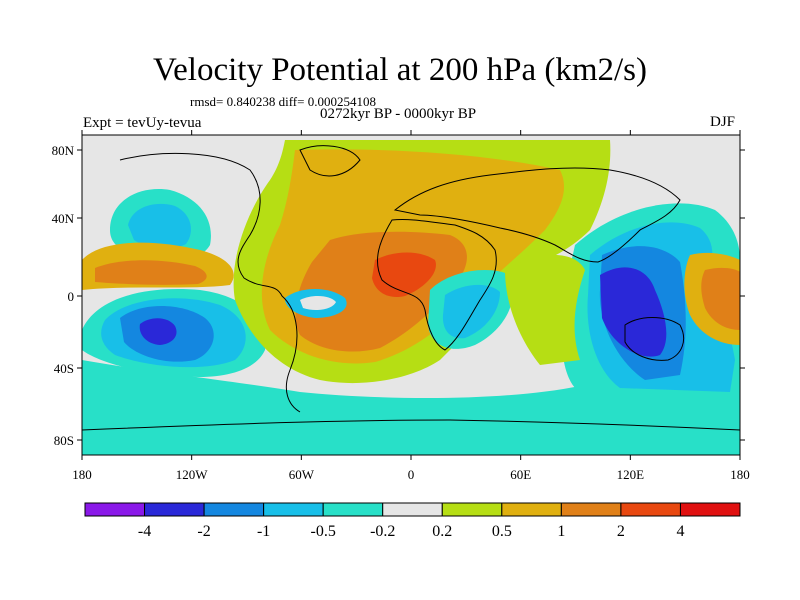 The height and width of the screenshot is (600, 800). I want to click on coast-americas, so click(210, 282).